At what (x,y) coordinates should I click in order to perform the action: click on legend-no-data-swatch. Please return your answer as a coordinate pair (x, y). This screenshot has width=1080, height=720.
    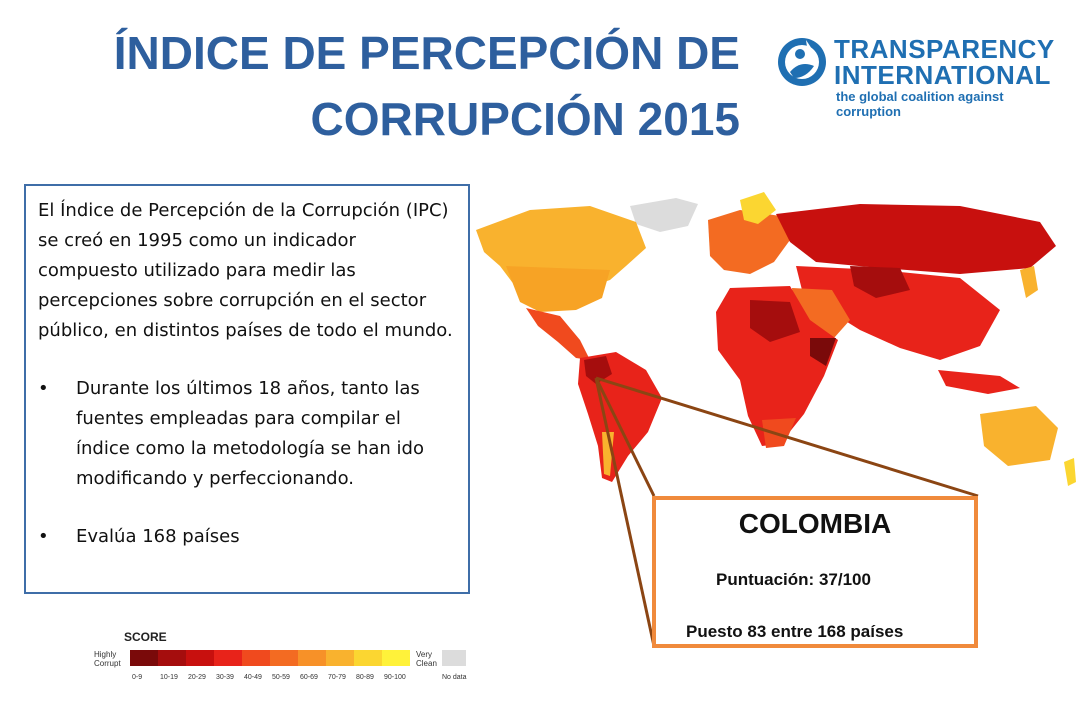
    Looking at the image, I should click on (454, 658).